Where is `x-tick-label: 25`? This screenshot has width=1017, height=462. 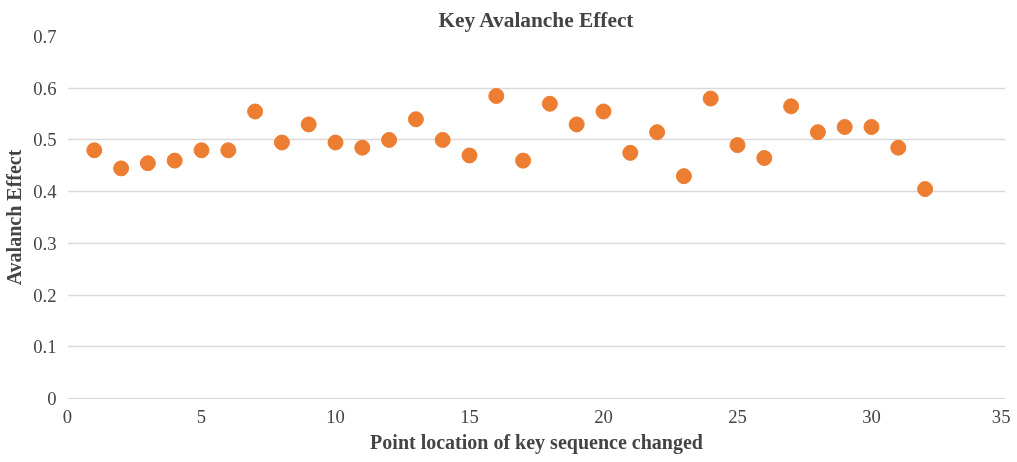 x-tick-label: 25 is located at coordinates (737, 416).